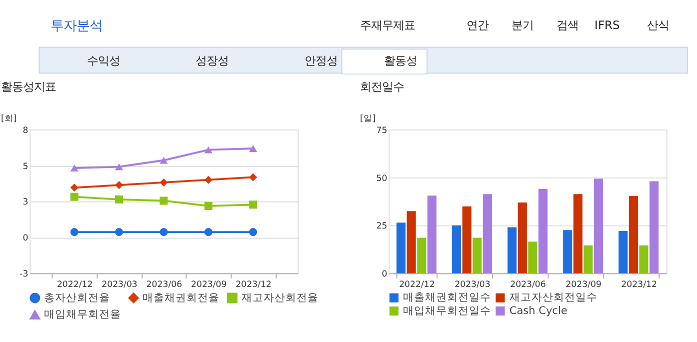 This screenshot has width=697, height=342. I want to click on legend-label: 총자산회전율, so click(77, 298).